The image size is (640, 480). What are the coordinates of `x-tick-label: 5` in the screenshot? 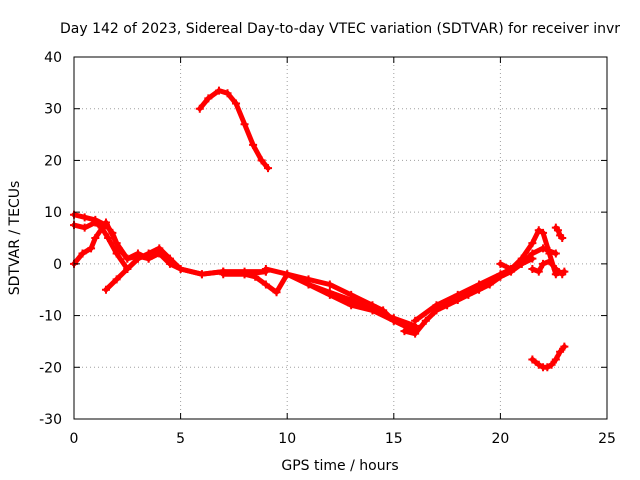 It's located at (180, 439).